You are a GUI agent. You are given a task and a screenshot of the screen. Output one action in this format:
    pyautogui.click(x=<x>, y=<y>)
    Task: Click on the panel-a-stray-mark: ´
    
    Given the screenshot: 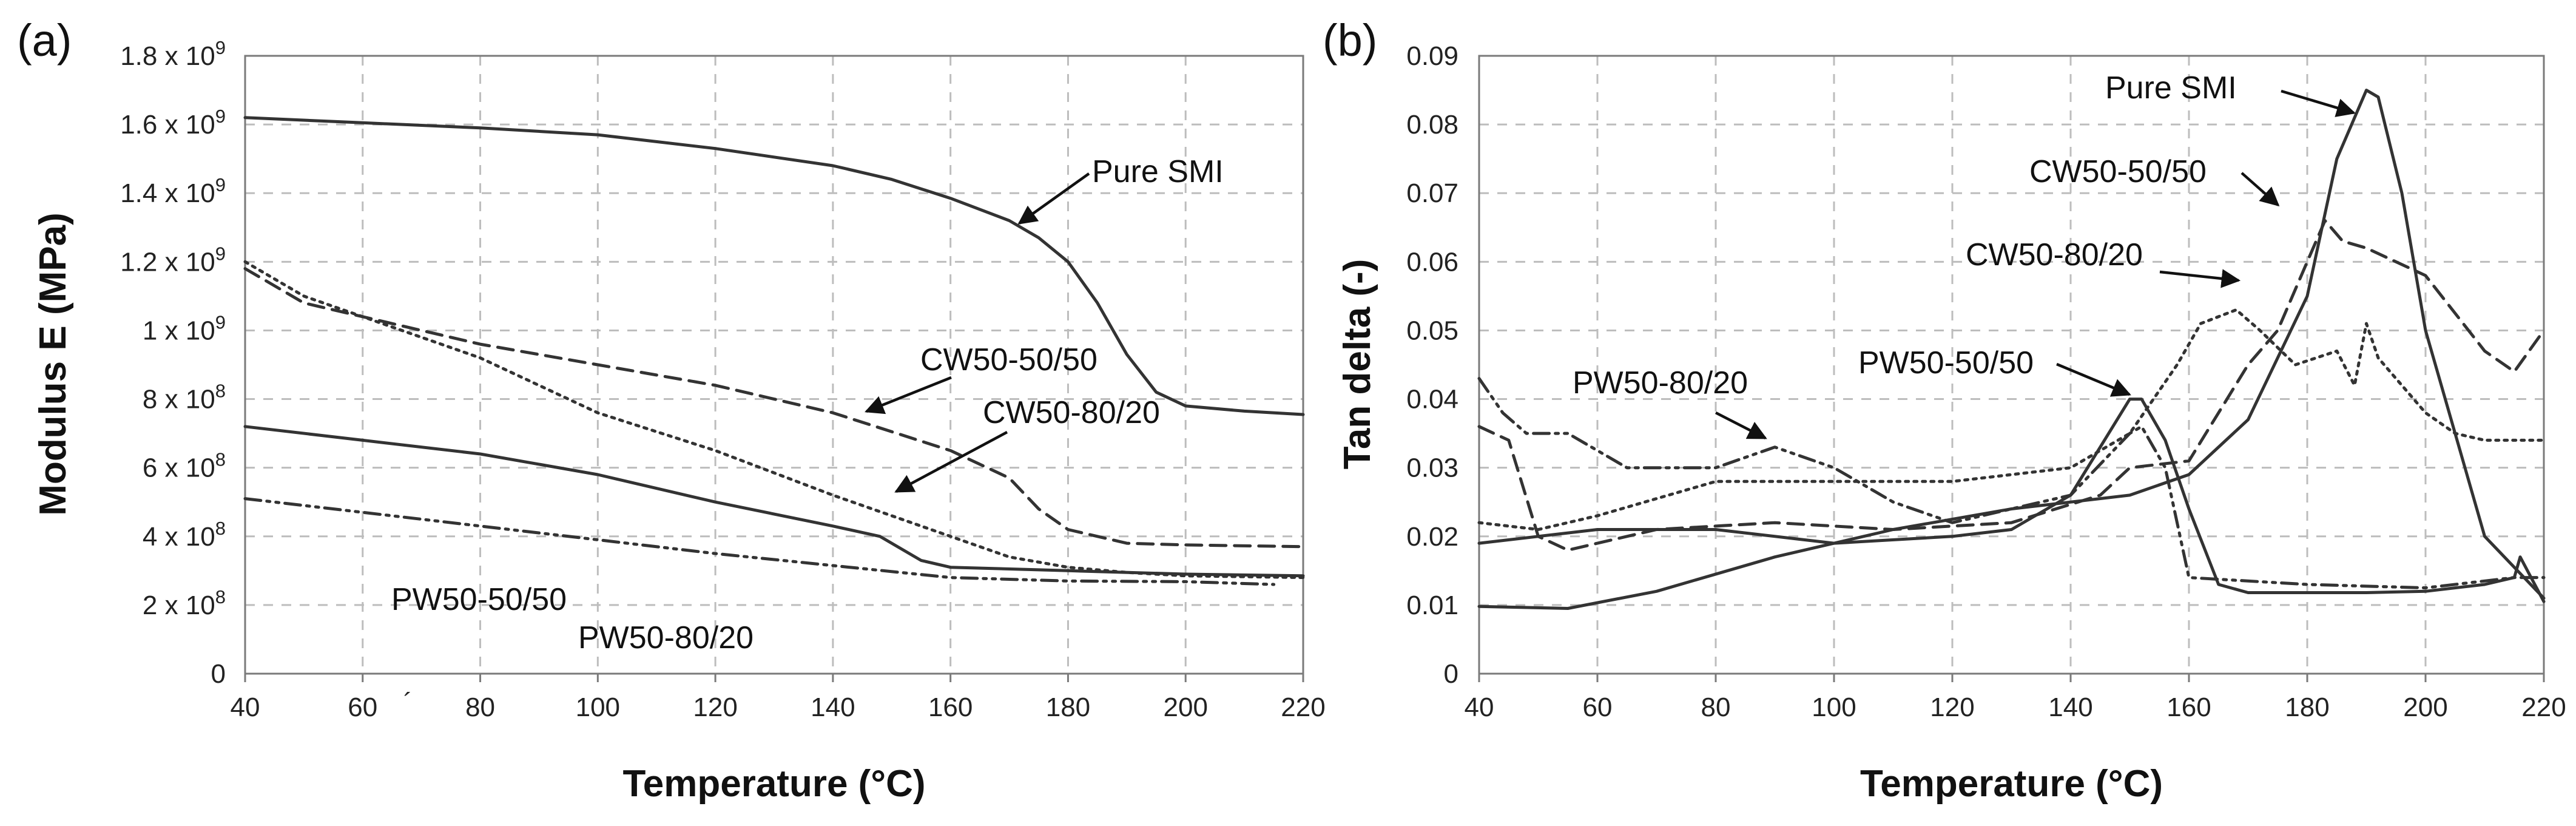 What is the action you would take?
    pyautogui.click(x=408, y=703)
    